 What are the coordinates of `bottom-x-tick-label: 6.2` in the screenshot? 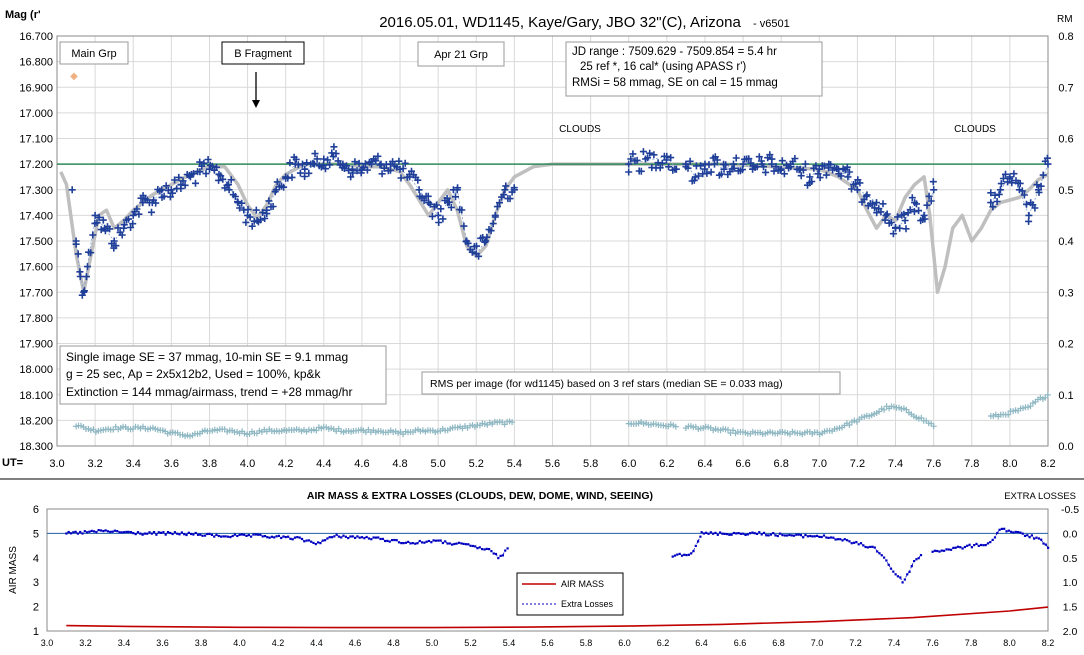 It's located at (663, 643).